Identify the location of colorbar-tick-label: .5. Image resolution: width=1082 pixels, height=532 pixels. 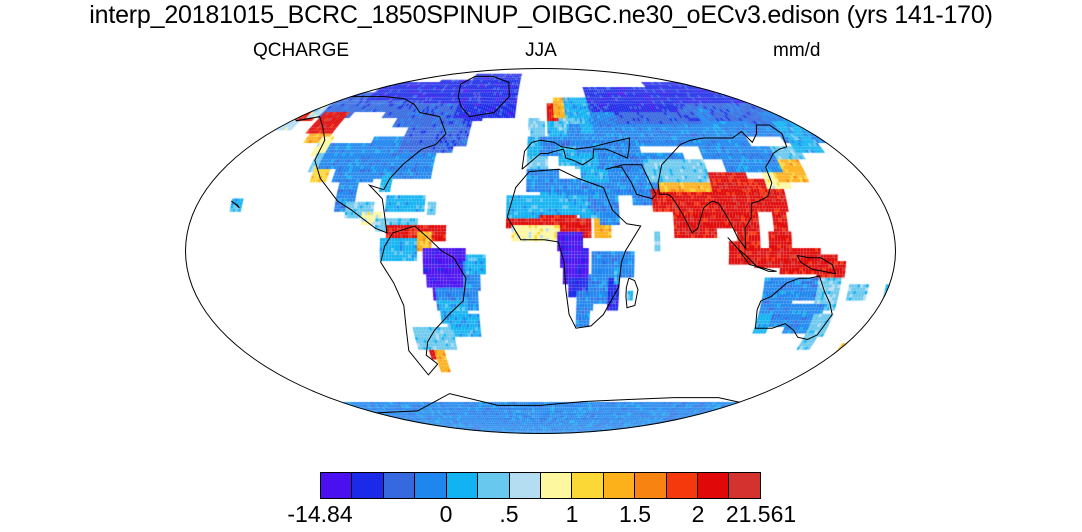
(509, 514).